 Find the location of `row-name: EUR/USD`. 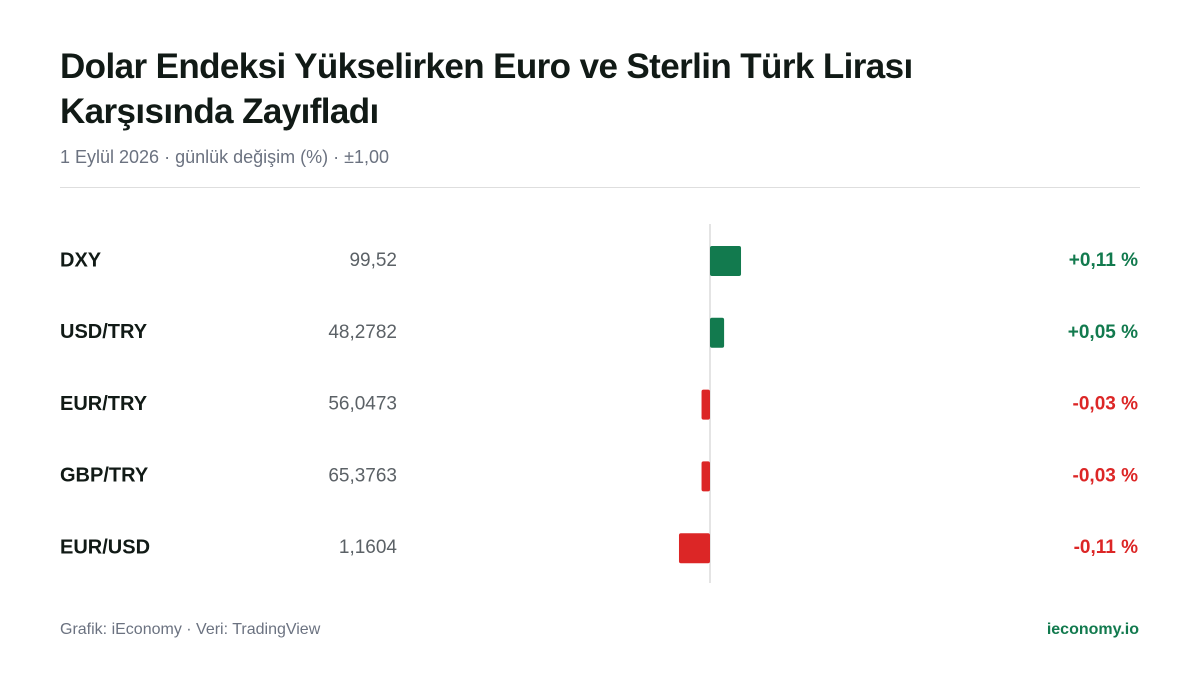

row-name: EUR/USD is located at coordinates (105, 547).